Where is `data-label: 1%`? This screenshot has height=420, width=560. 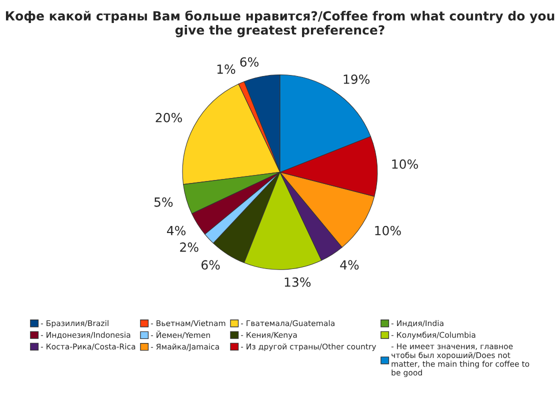
data-label: 1% is located at coordinates (226, 69).